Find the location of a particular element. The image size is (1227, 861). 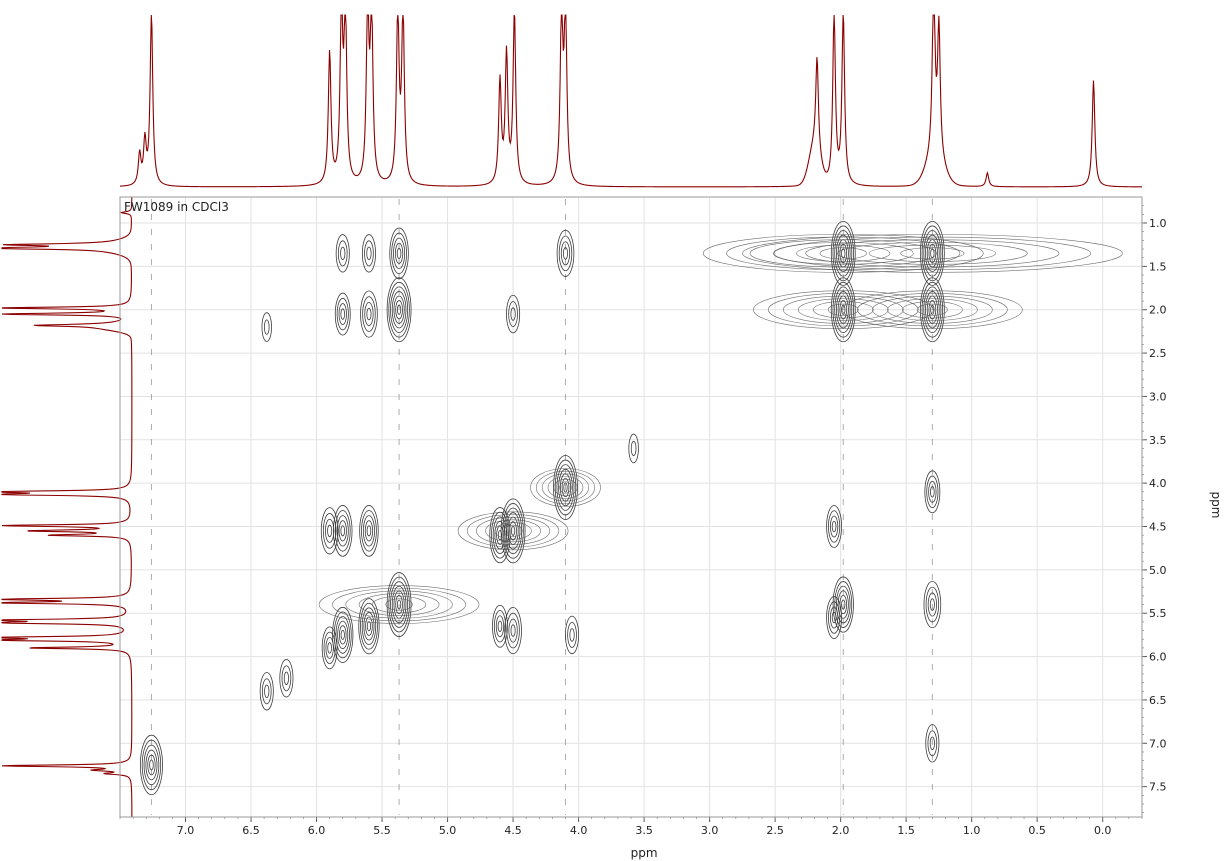

x-tick-label: 5.0 is located at coordinates (448, 830).